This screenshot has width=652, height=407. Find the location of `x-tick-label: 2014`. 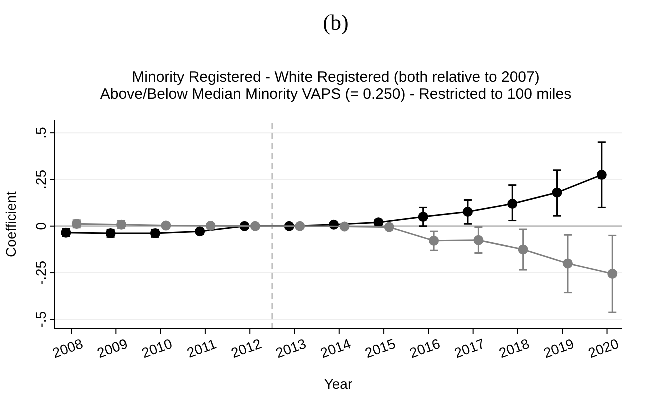

x-tick-label: 2014 is located at coordinates (336, 348).